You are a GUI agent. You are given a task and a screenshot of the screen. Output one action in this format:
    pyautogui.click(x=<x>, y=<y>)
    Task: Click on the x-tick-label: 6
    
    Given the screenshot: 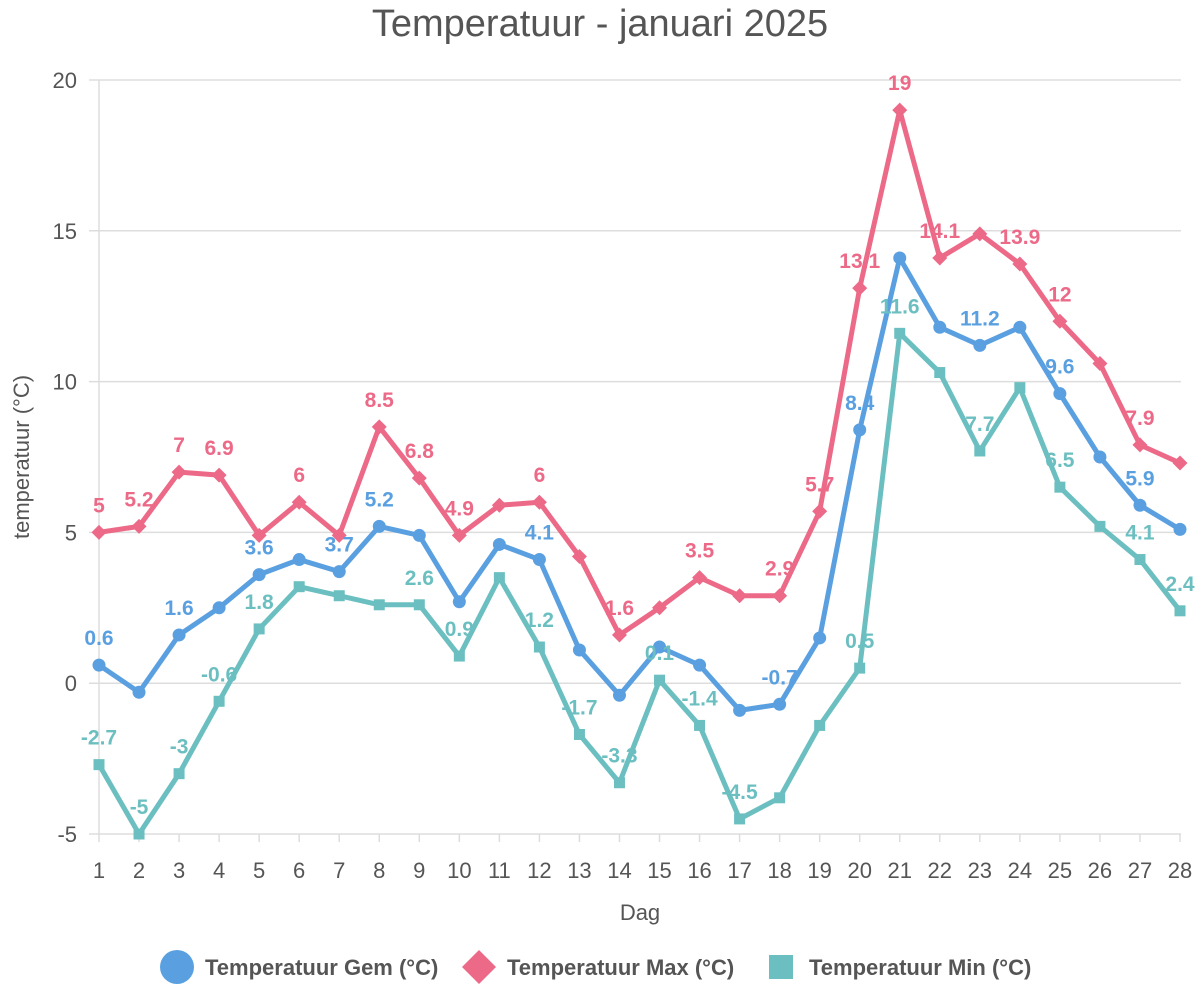 What is the action you would take?
    pyautogui.click(x=299, y=870)
    